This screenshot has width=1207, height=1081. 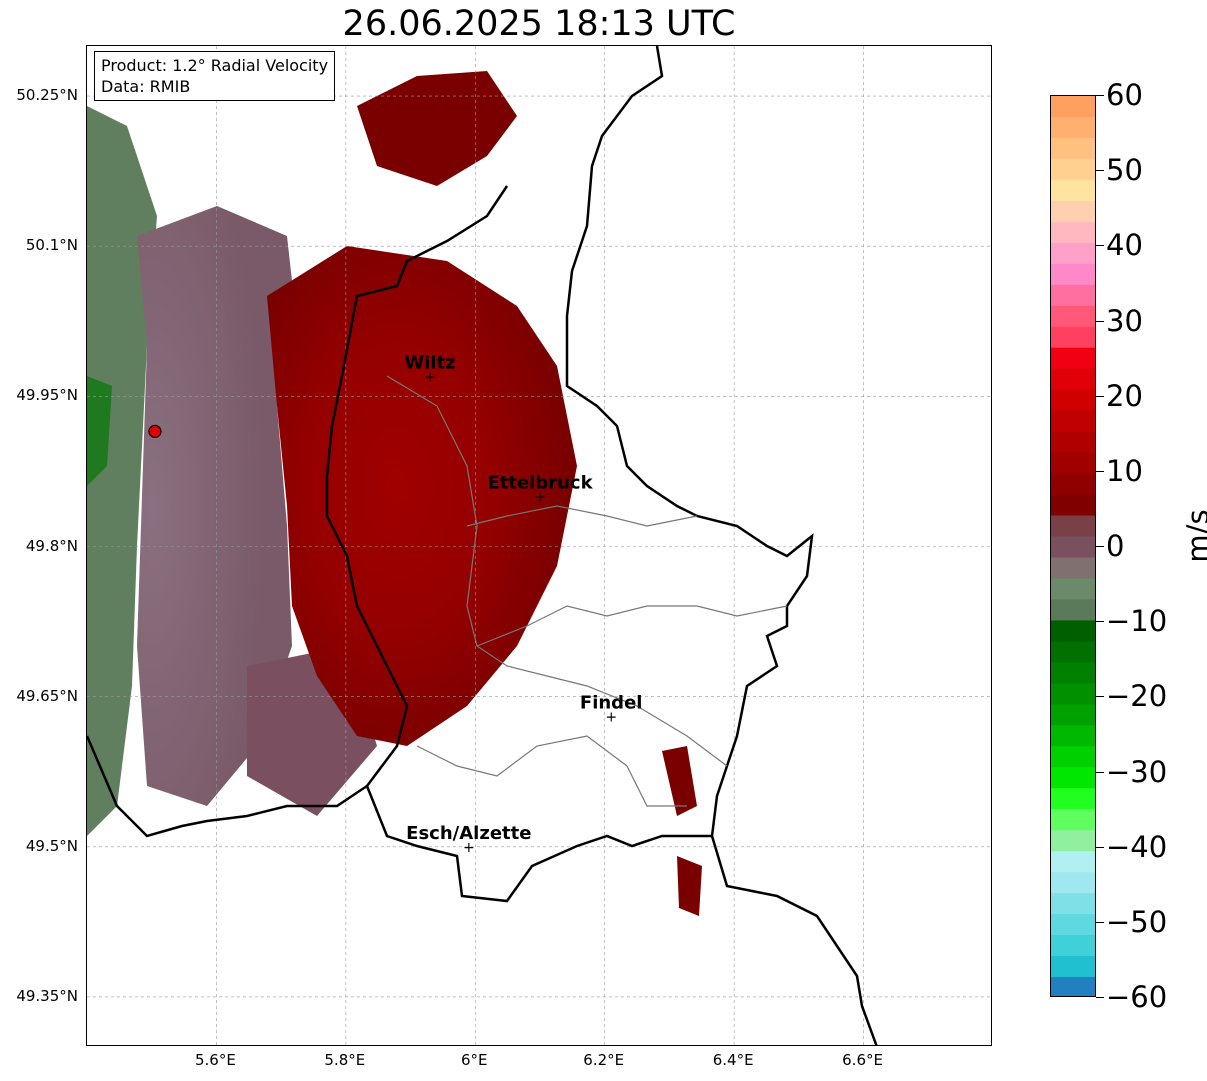 I want to click on colorbar-tick-label: 20, so click(x=1124, y=395).